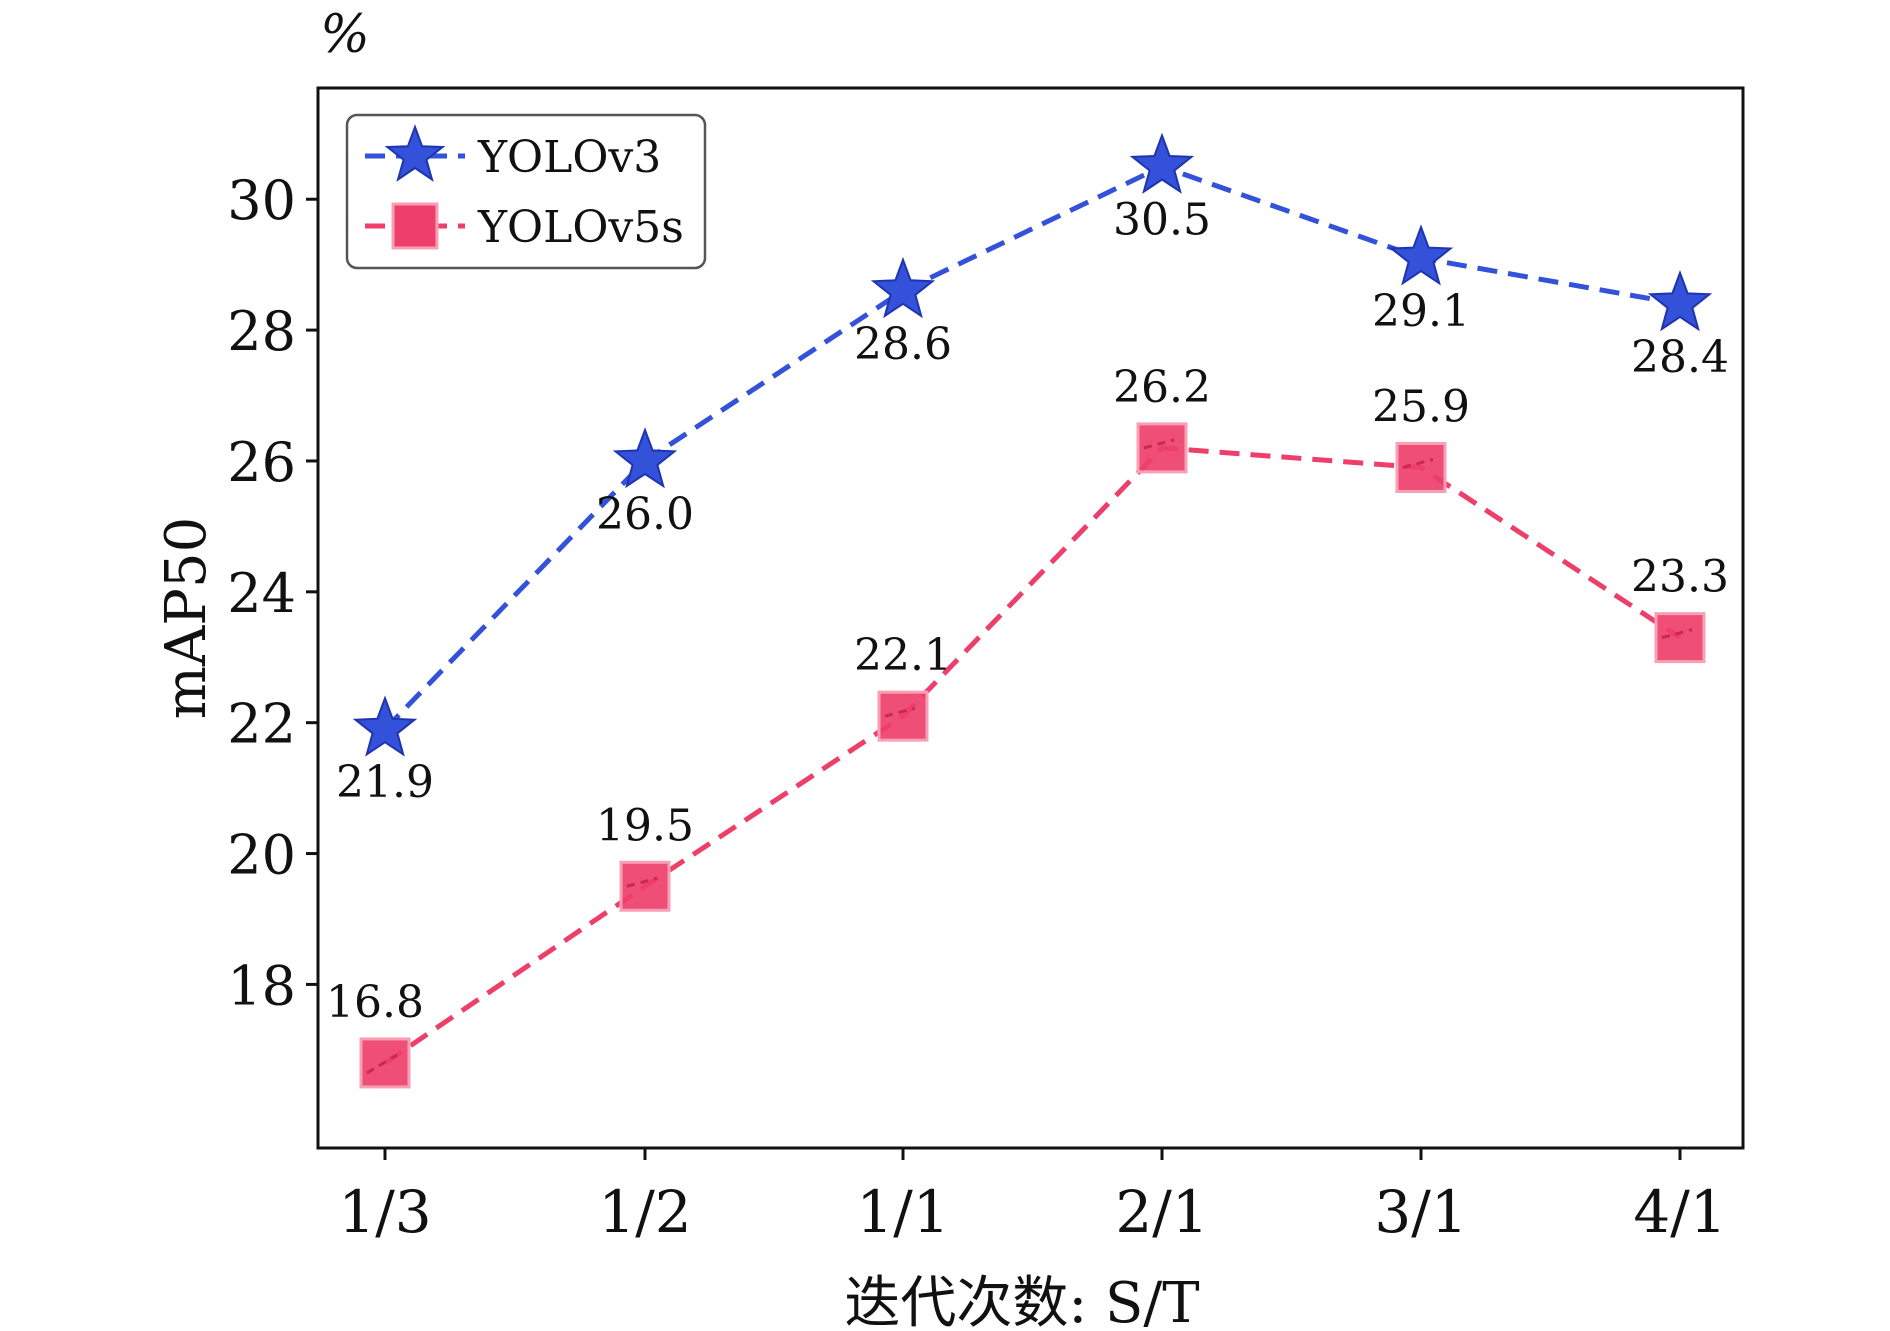 The height and width of the screenshot is (1331, 1890). What do you see at coordinates (344, 35) in the screenshot?
I see `unit-label: %` at bounding box center [344, 35].